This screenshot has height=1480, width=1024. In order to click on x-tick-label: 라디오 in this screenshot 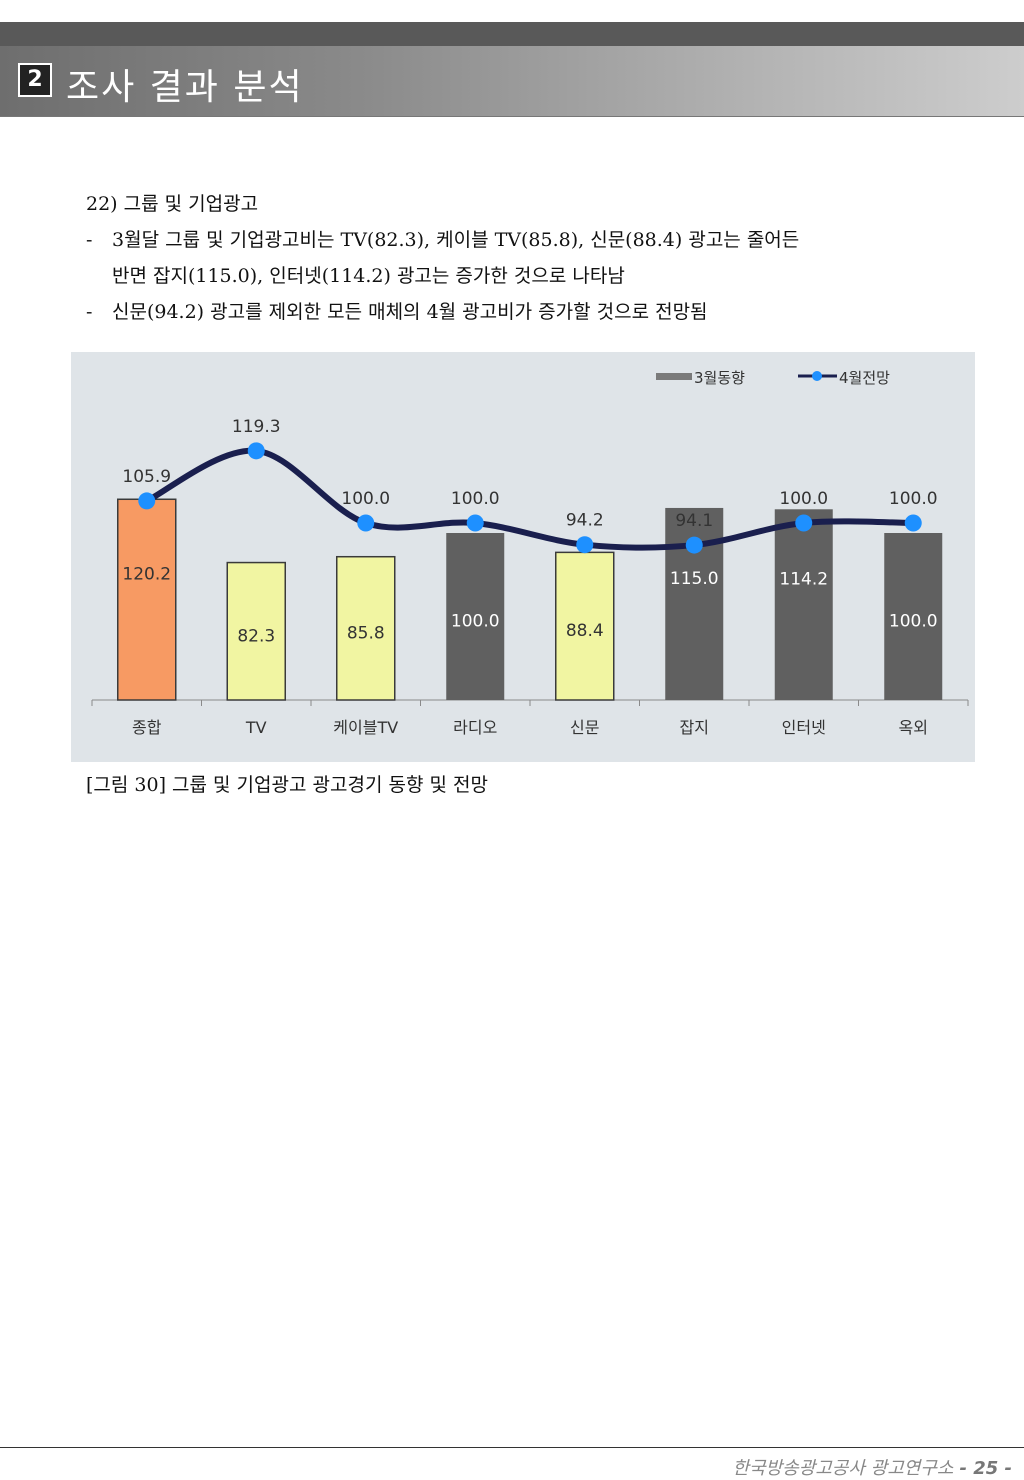, I will do `click(475, 727)`.